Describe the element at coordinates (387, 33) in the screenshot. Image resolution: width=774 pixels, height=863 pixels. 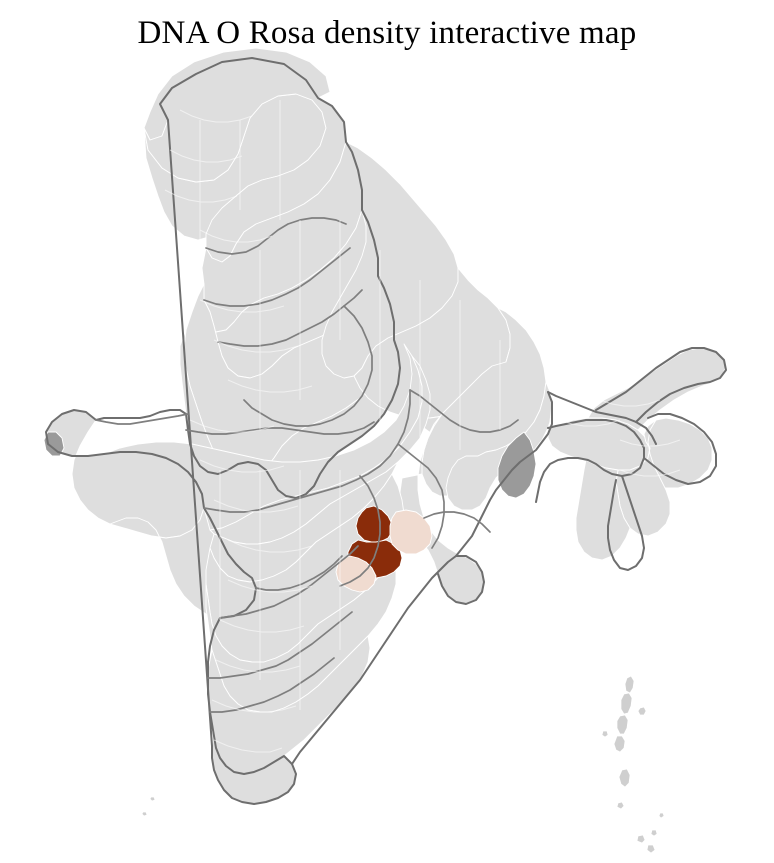
I see `page-title: DNA O Rosa density interactive map` at that location.